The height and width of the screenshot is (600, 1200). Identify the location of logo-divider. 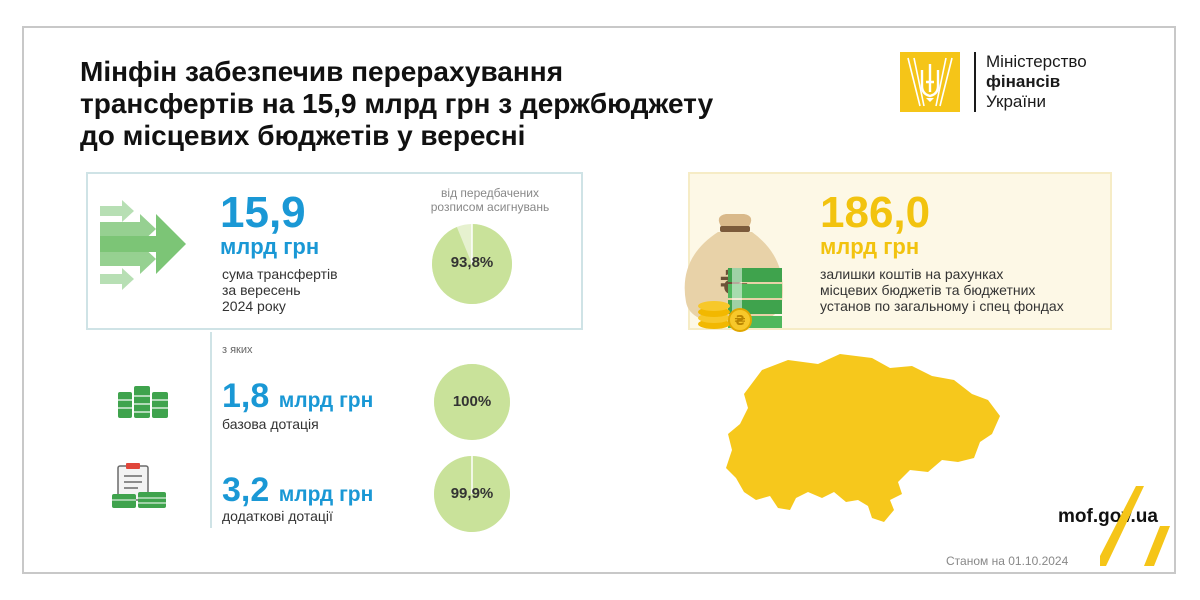
(975, 82).